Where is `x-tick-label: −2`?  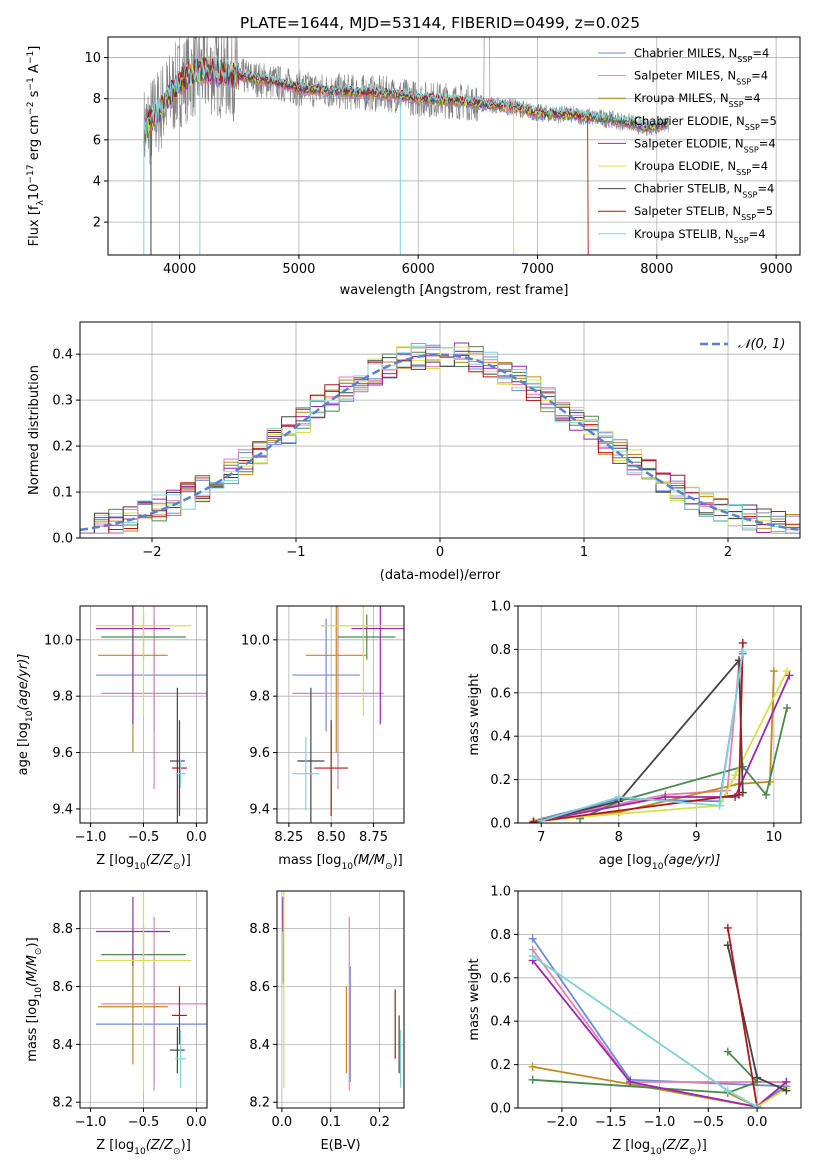 x-tick-label: −2 is located at coordinates (151, 552).